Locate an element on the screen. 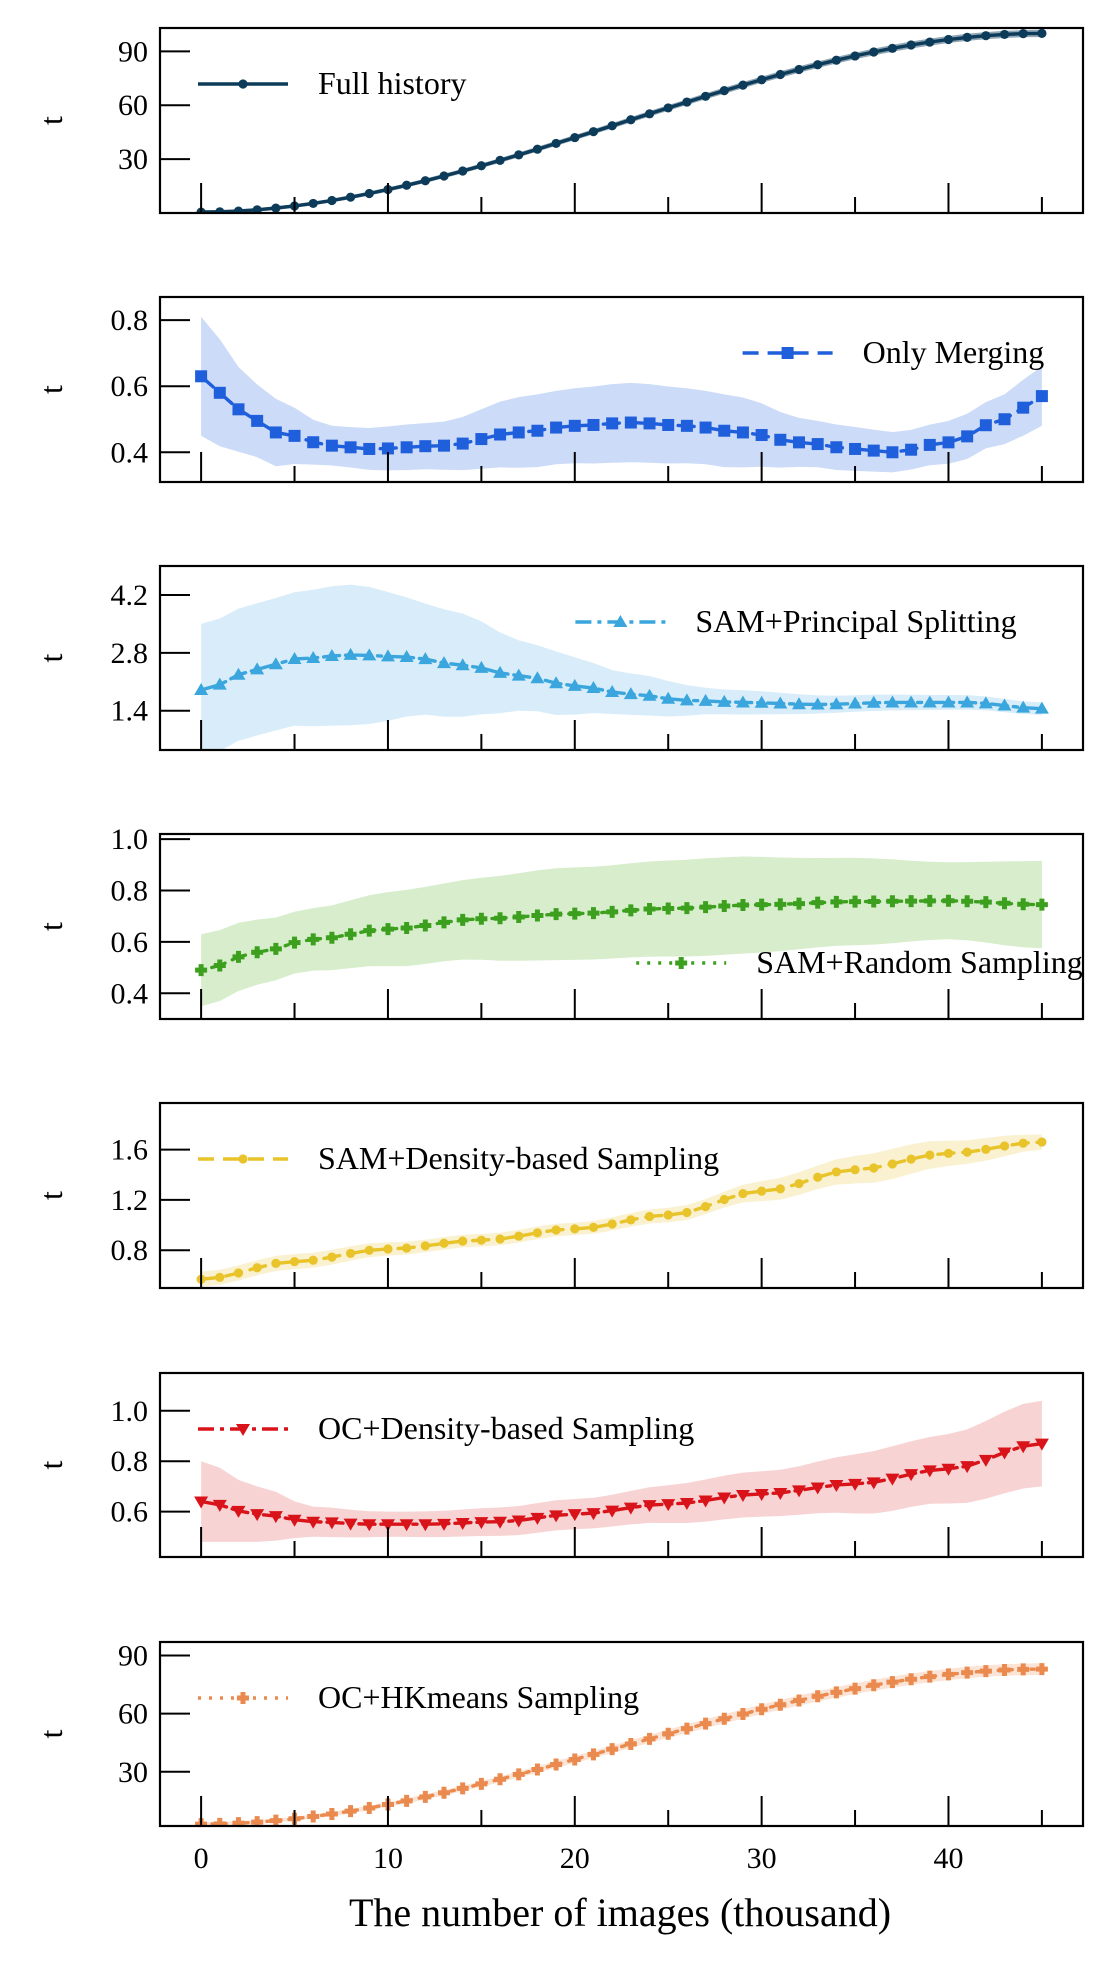 Image resolution: width=1113 pixels, height=1967 pixels. y-tick-label: 1.0 is located at coordinates (130, 1411).